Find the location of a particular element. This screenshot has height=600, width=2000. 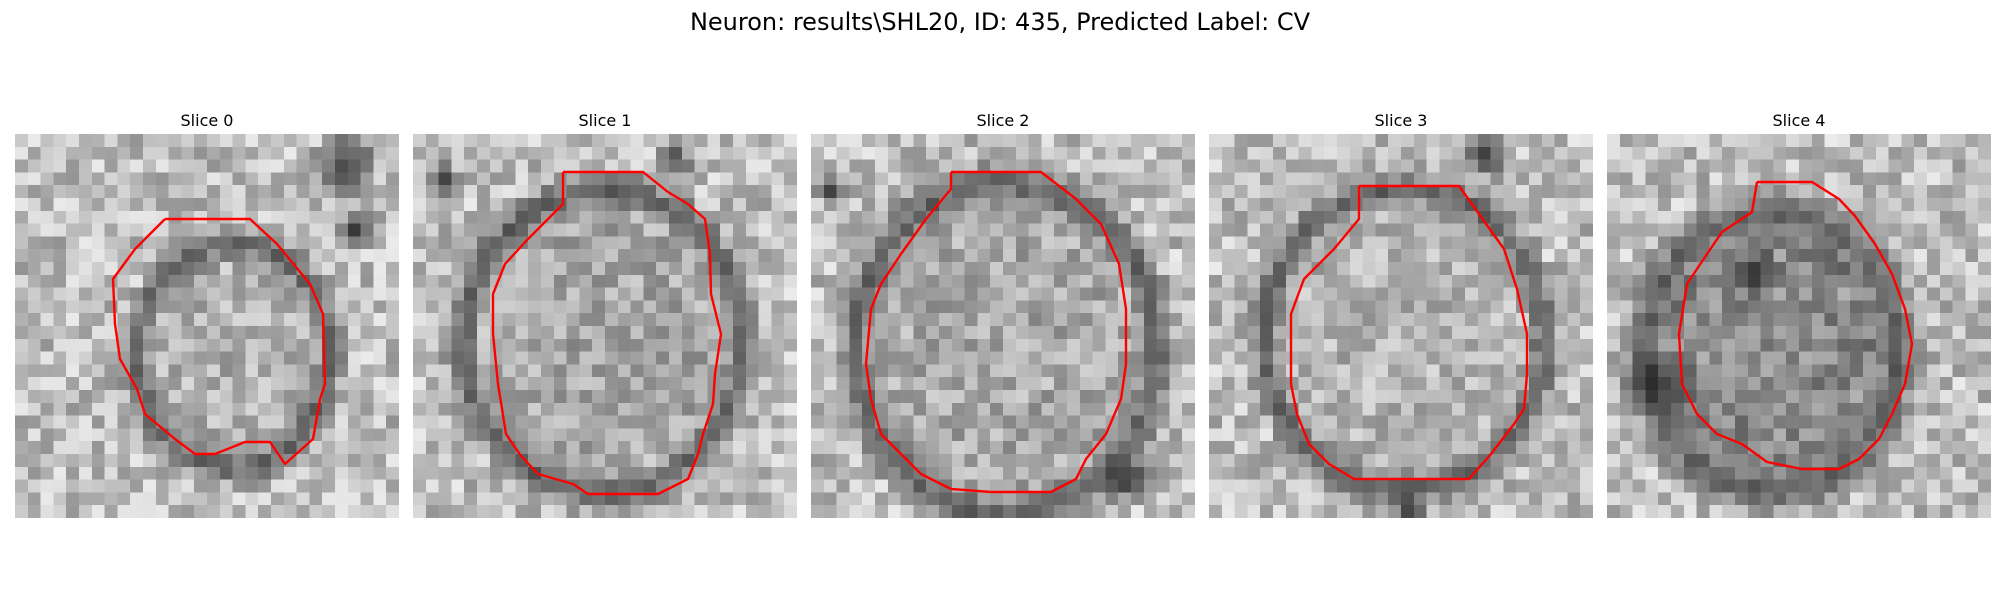

slice-panel-0: Slice 0 is located at coordinates (207, 313).